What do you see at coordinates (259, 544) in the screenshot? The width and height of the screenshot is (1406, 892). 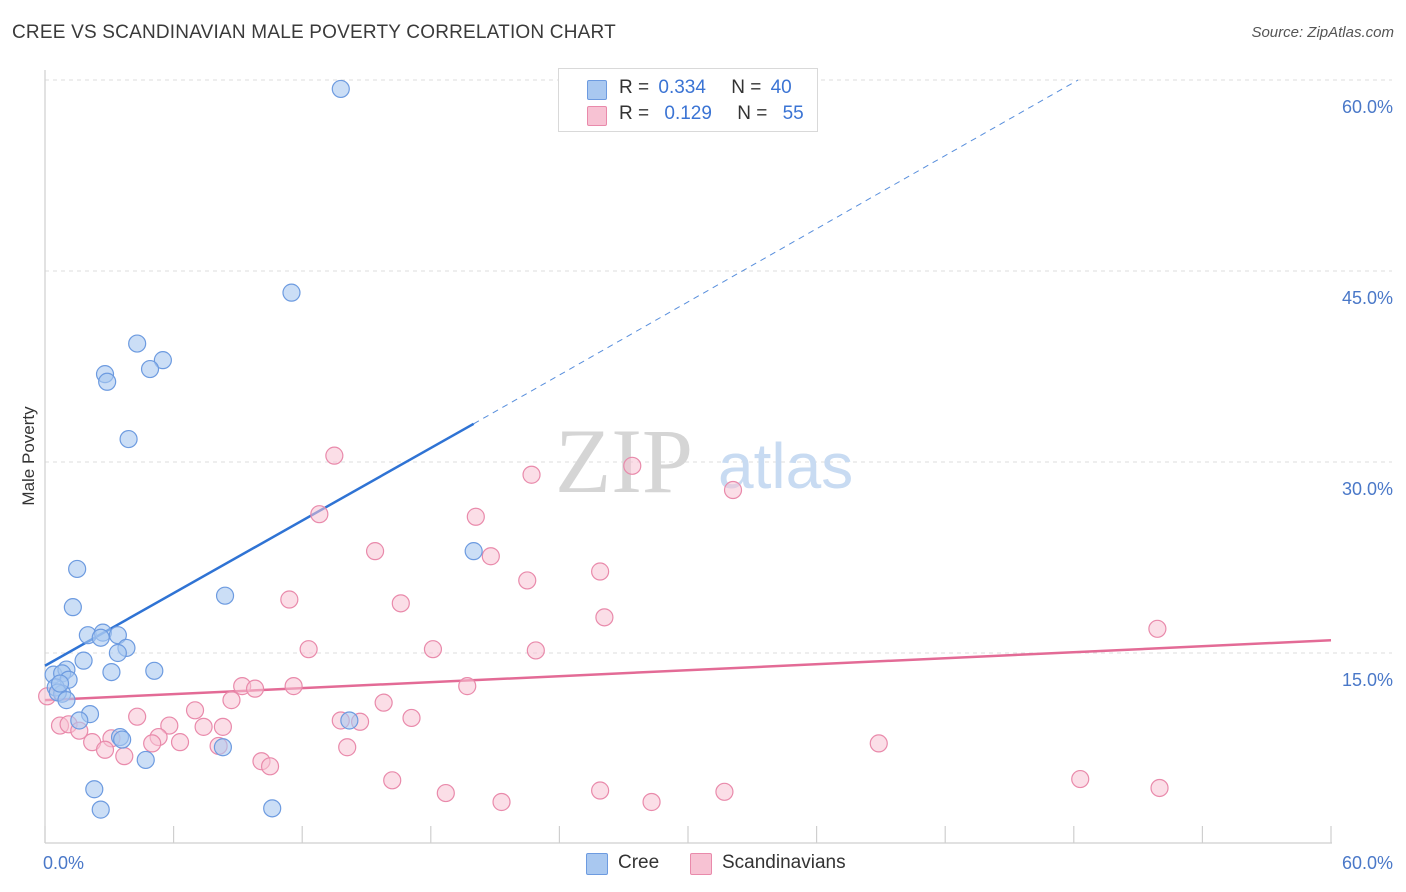 I see `cree-trend-line` at bounding box center [259, 544].